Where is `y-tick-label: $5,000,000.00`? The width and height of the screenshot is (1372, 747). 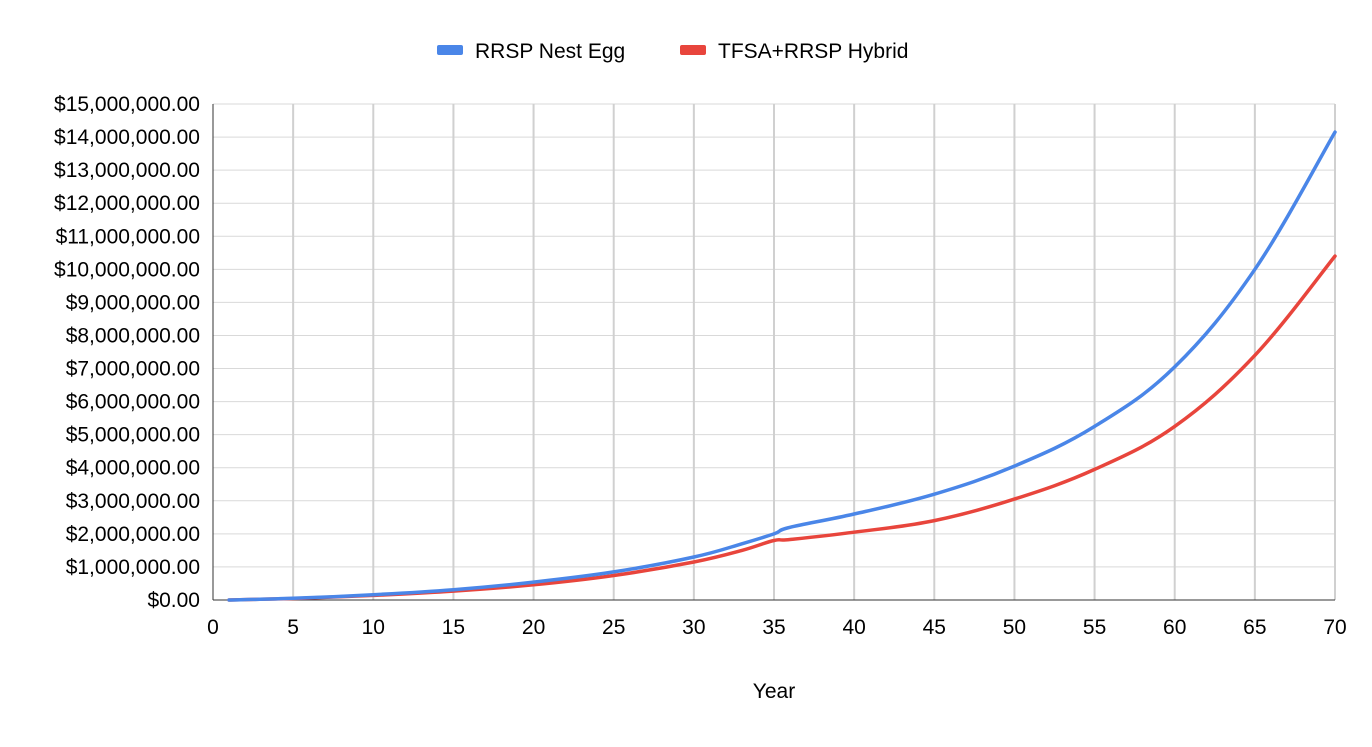
y-tick-label: $5,000,000.00 is located at coordinates (133, 435).